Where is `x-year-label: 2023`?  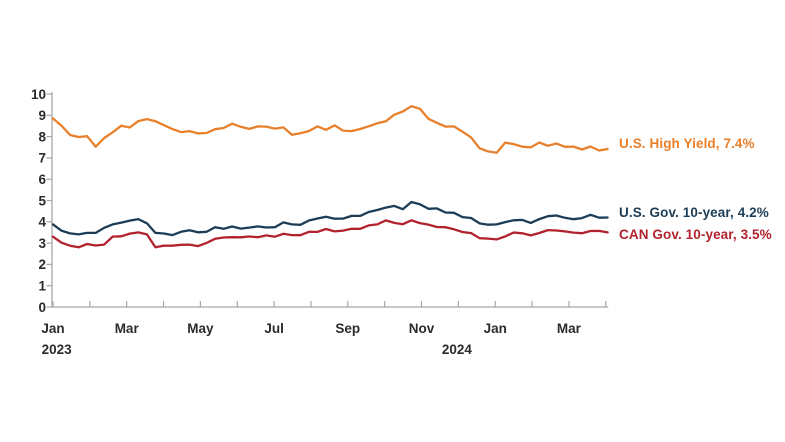 x-year-label: 2023 is located at coordinates (57, 349).